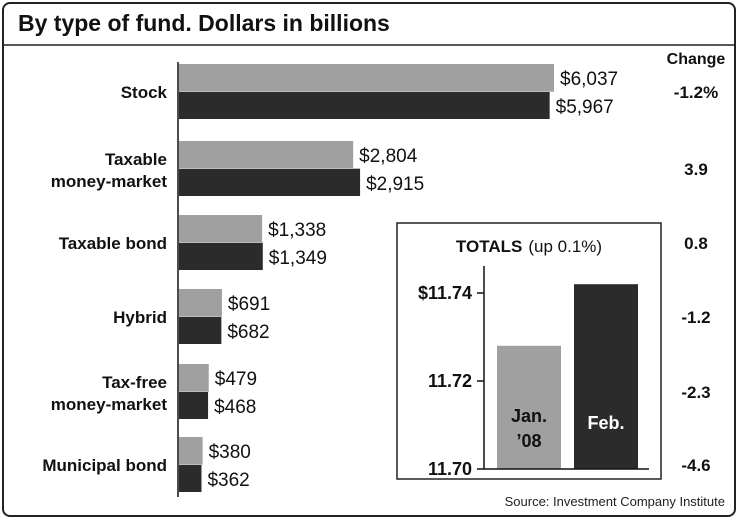 The width and height of the screenshot is (740, 521). I want to click on change-value: 3.9, so click(696, 169).